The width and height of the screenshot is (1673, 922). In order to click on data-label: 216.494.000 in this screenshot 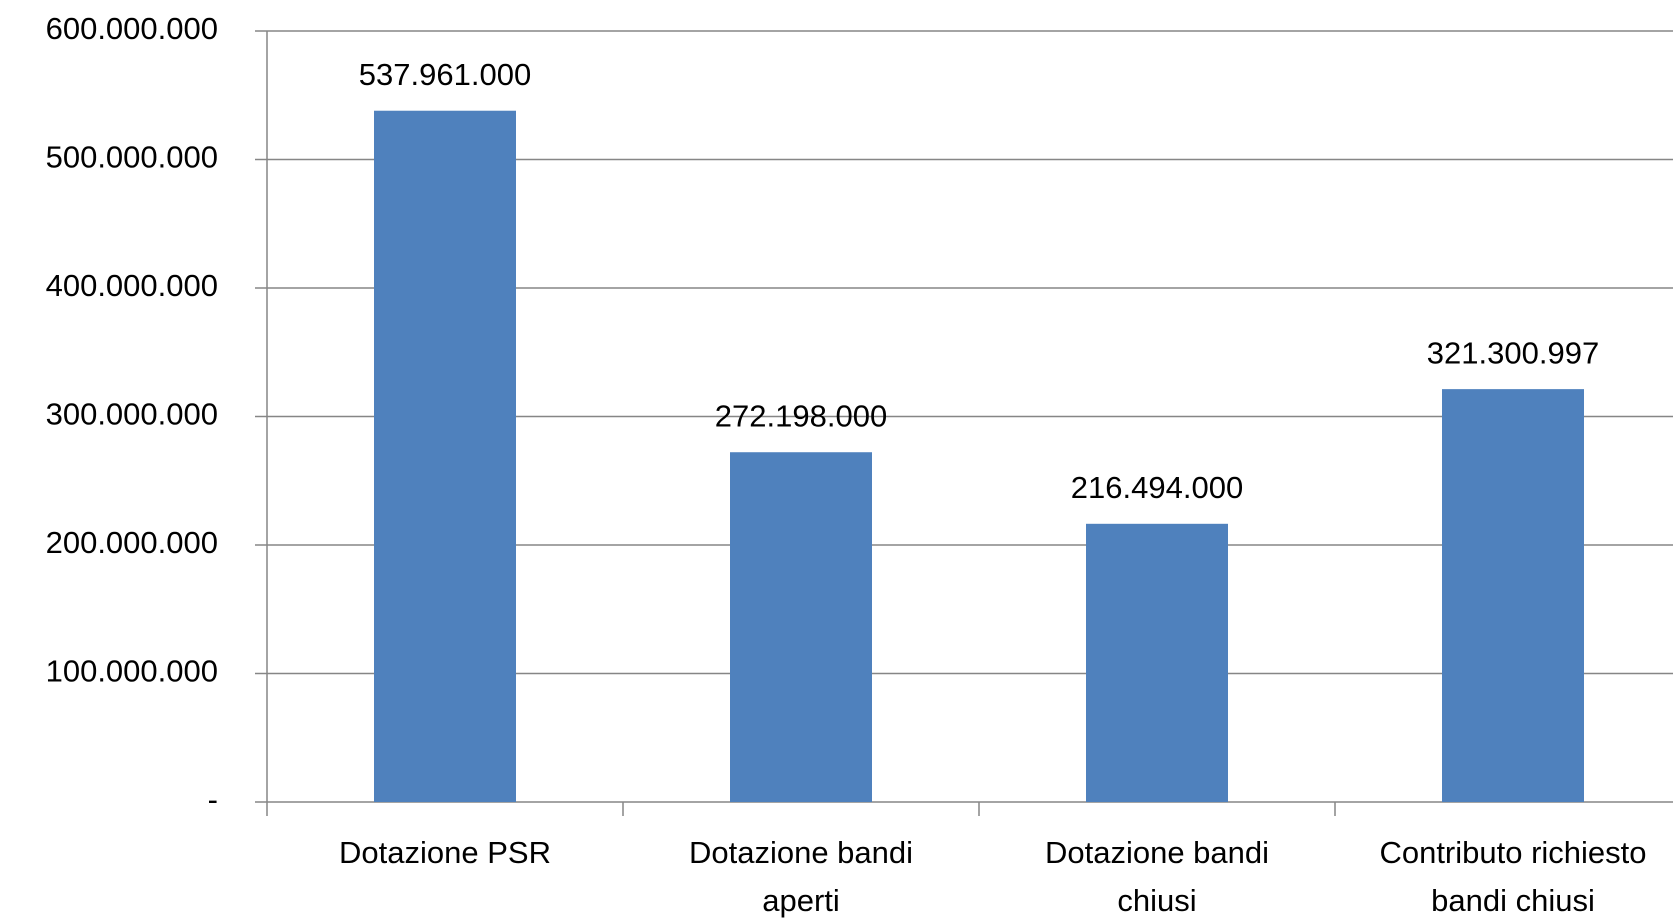, I will do `click(1157, 487)`.